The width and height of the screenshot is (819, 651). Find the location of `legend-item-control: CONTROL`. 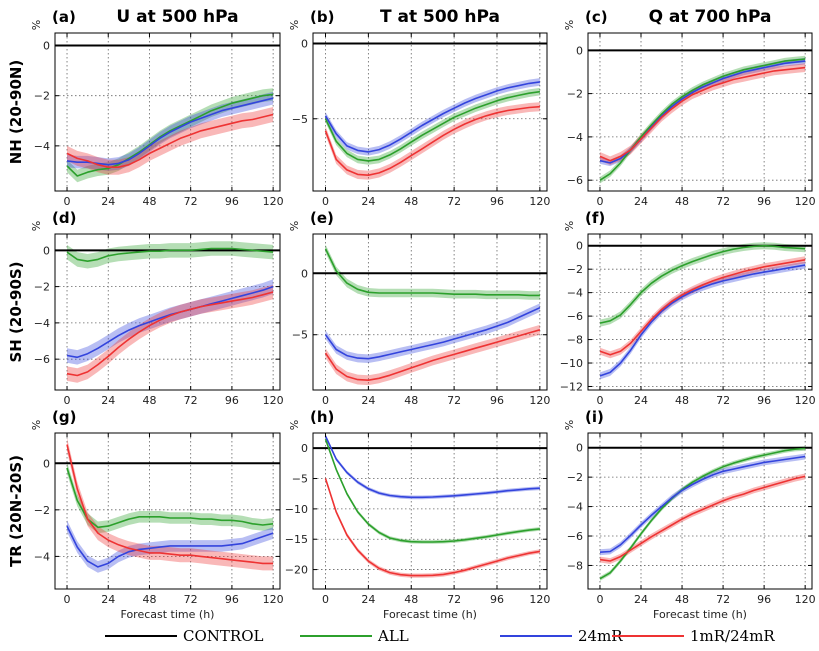

legend-item-control: CONTROL is located at coordinates (184, 636).